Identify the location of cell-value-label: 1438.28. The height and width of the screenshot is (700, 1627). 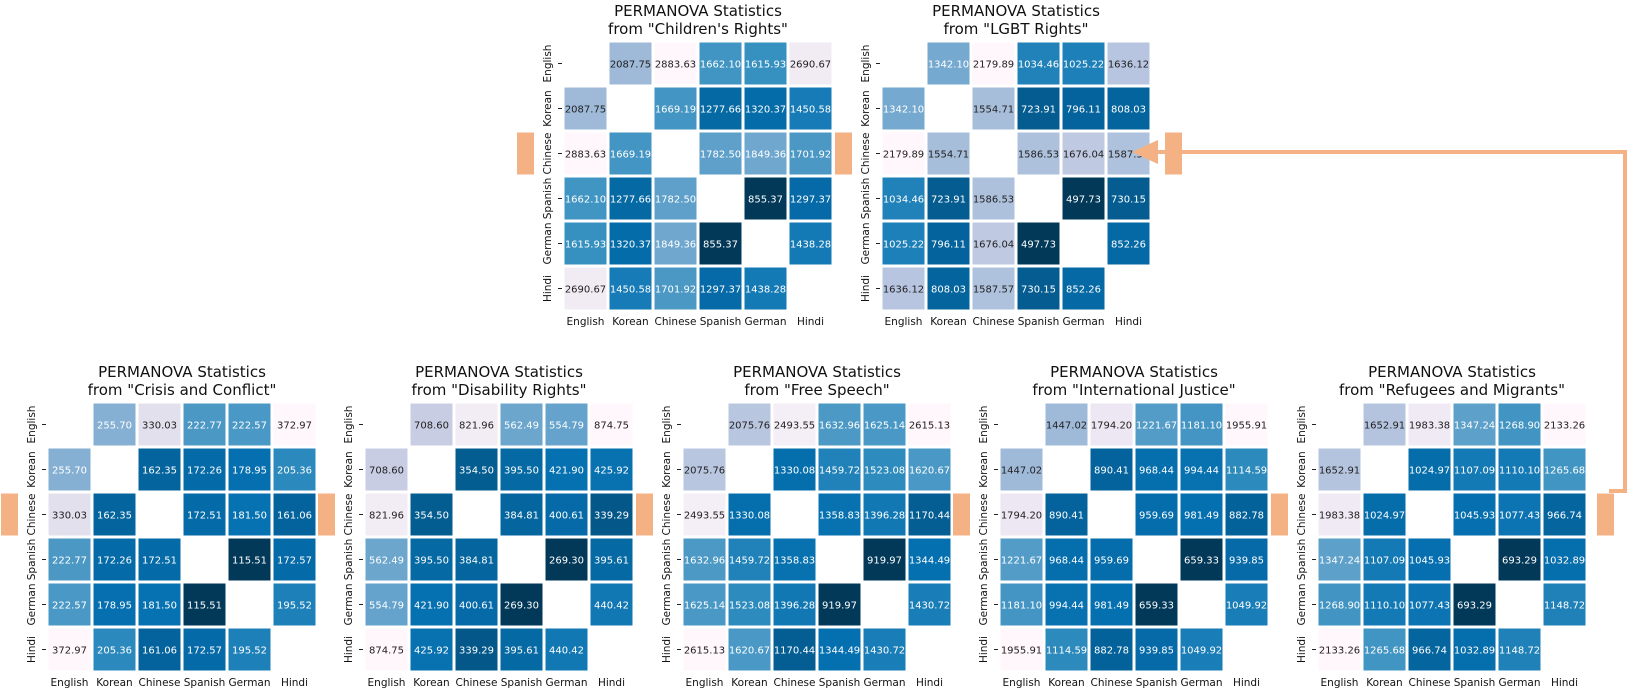
(765, 290).